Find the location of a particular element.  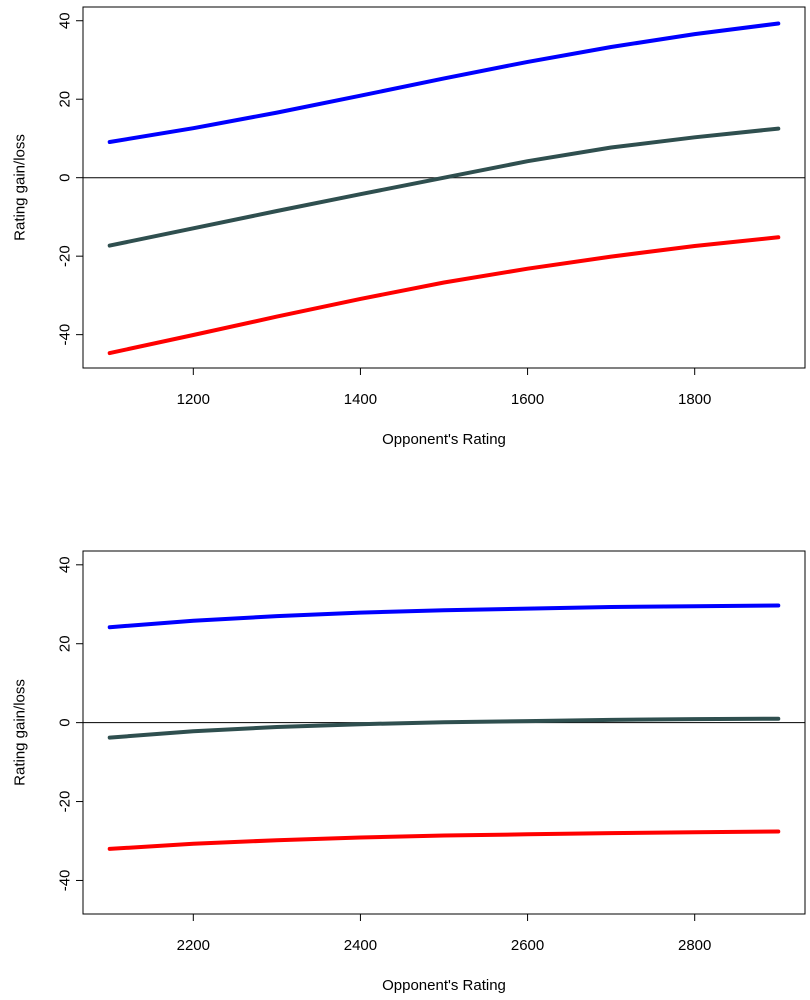

x-tick-label: 2600 is located at coordinates (527, 945).